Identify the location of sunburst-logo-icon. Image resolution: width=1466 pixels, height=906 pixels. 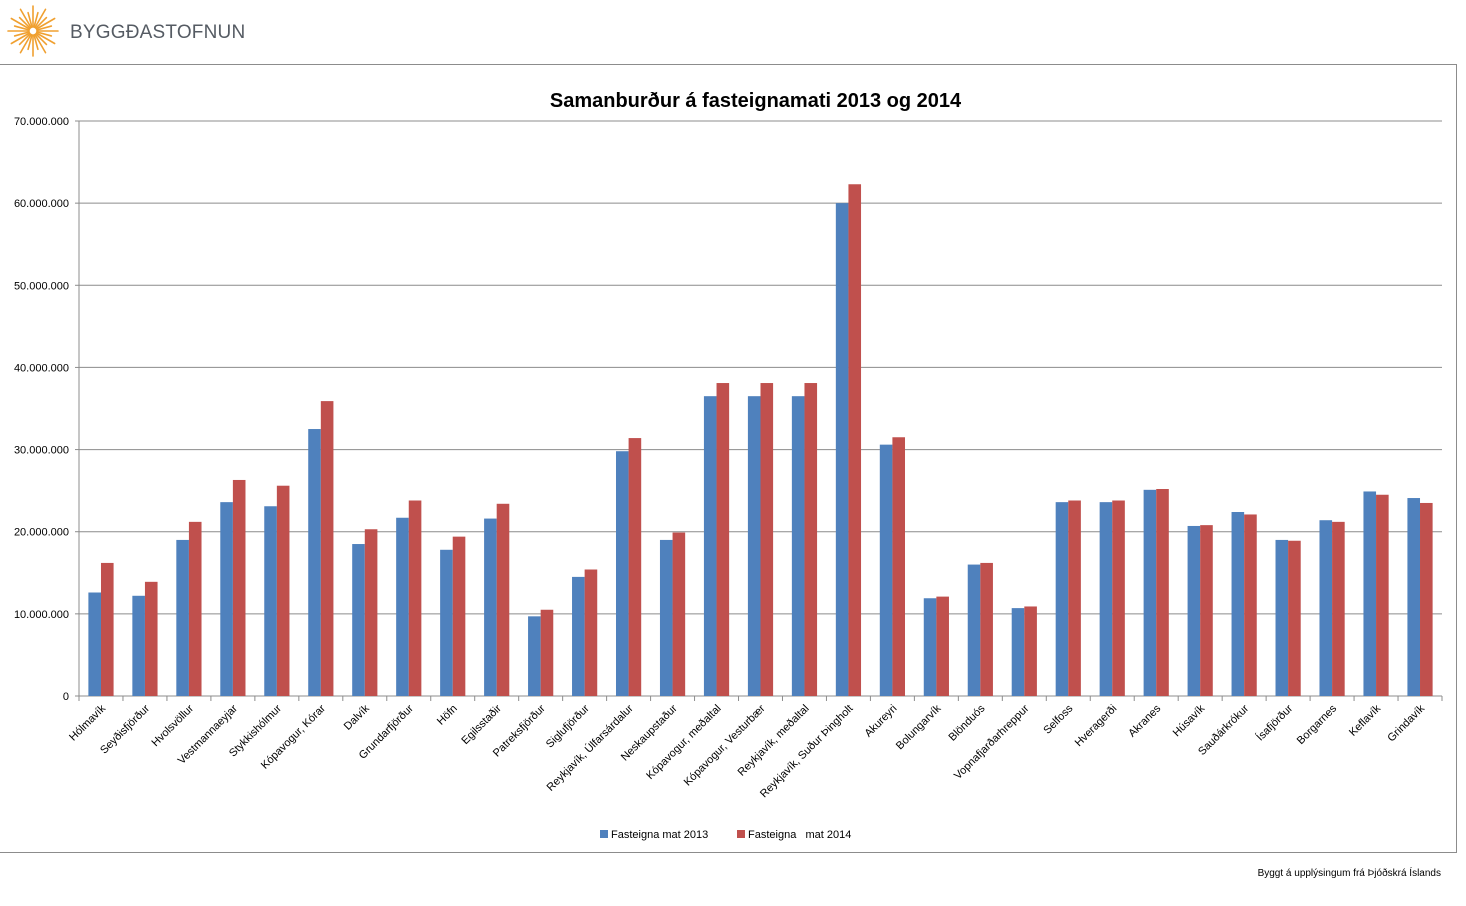
(33, 31).